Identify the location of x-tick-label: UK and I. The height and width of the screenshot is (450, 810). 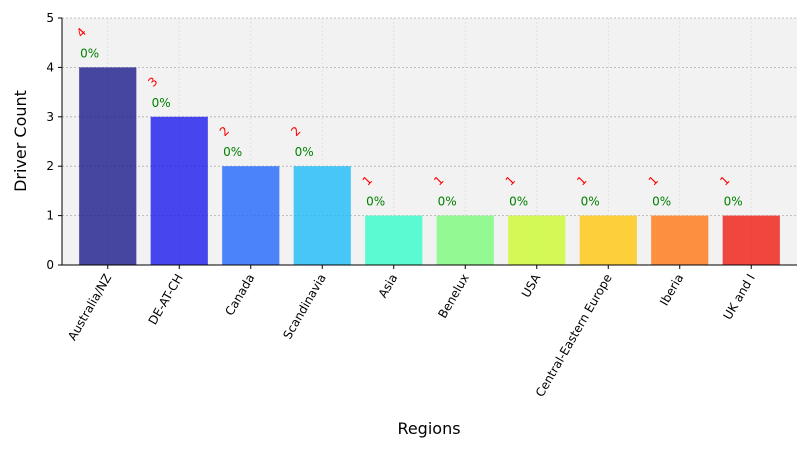
(739, 297).